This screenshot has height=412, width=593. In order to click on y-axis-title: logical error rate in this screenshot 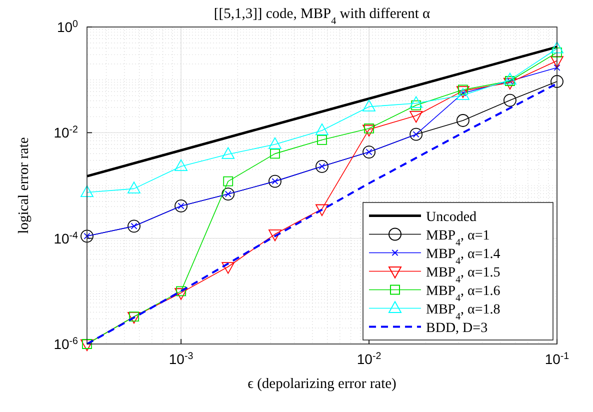, I will do `click(24, 185)`.